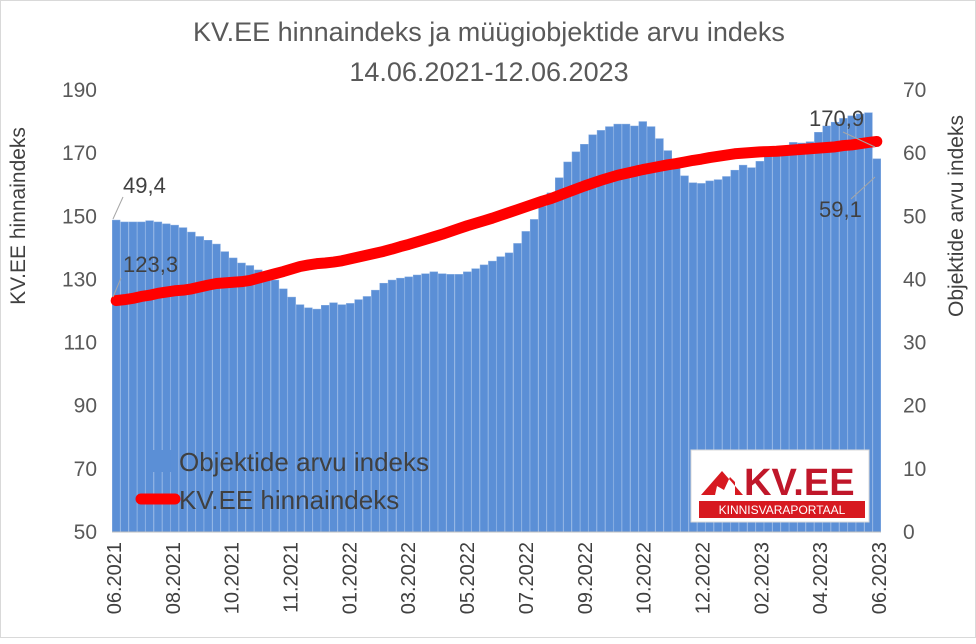 Image resolution: width=976 pixels, height=644 pixels. Describe the element at coordinates (863, 188) in the screenshot. I see `annotation-leader-bar-end` at that location.